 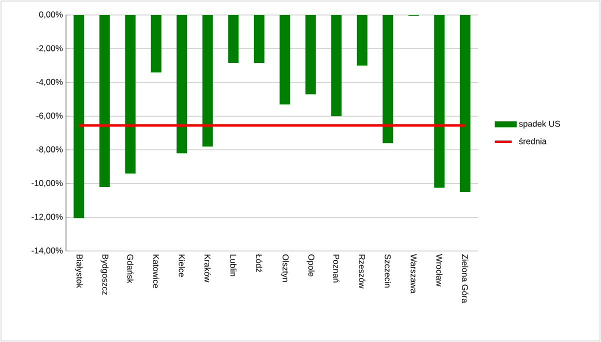 What do you see at coordinates (539, 124) in the screenshot?
I see `legend-label: spadek US` at bounding box center [539, 124].